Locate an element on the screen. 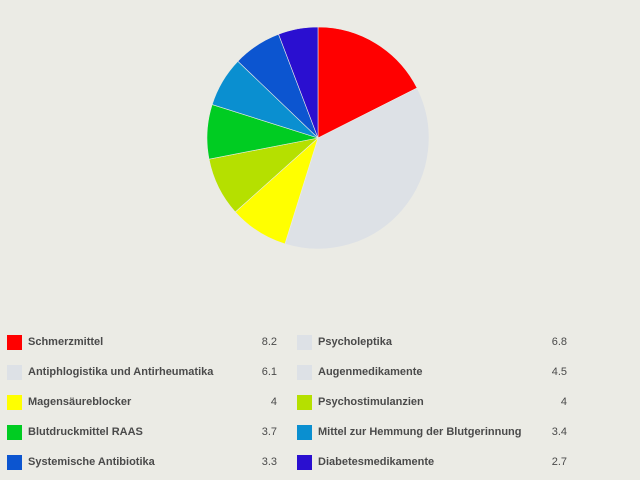 This screenshot has width=640, height=480. legend-item-blutgerinnung: Mittel zur Hemmung der Blutgerinnung 3.4 is located at coordinates (432, 432).